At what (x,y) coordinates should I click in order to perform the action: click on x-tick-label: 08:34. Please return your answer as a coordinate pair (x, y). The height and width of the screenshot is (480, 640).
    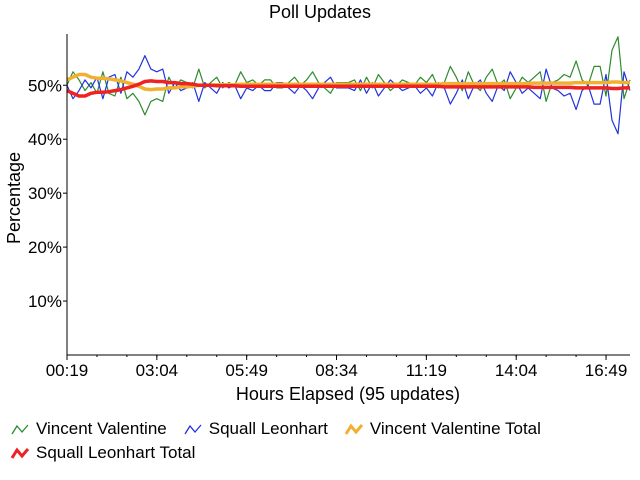
    Looking at the image, I should click on (336, 370).